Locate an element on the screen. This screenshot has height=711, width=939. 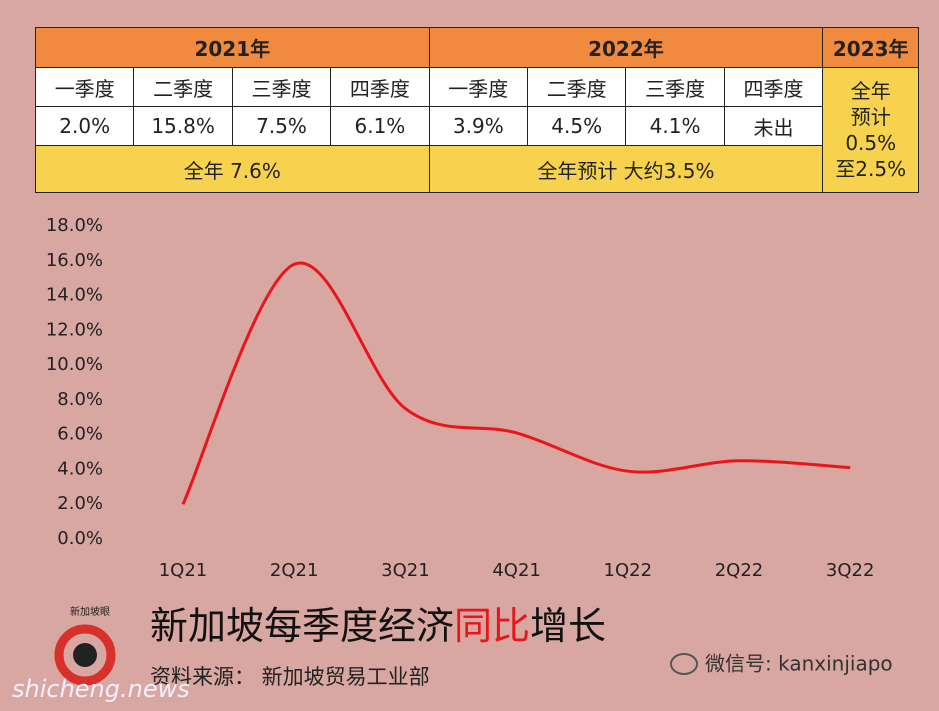
x-tick-label: 4Q21 is located at coordinates (516, 570).